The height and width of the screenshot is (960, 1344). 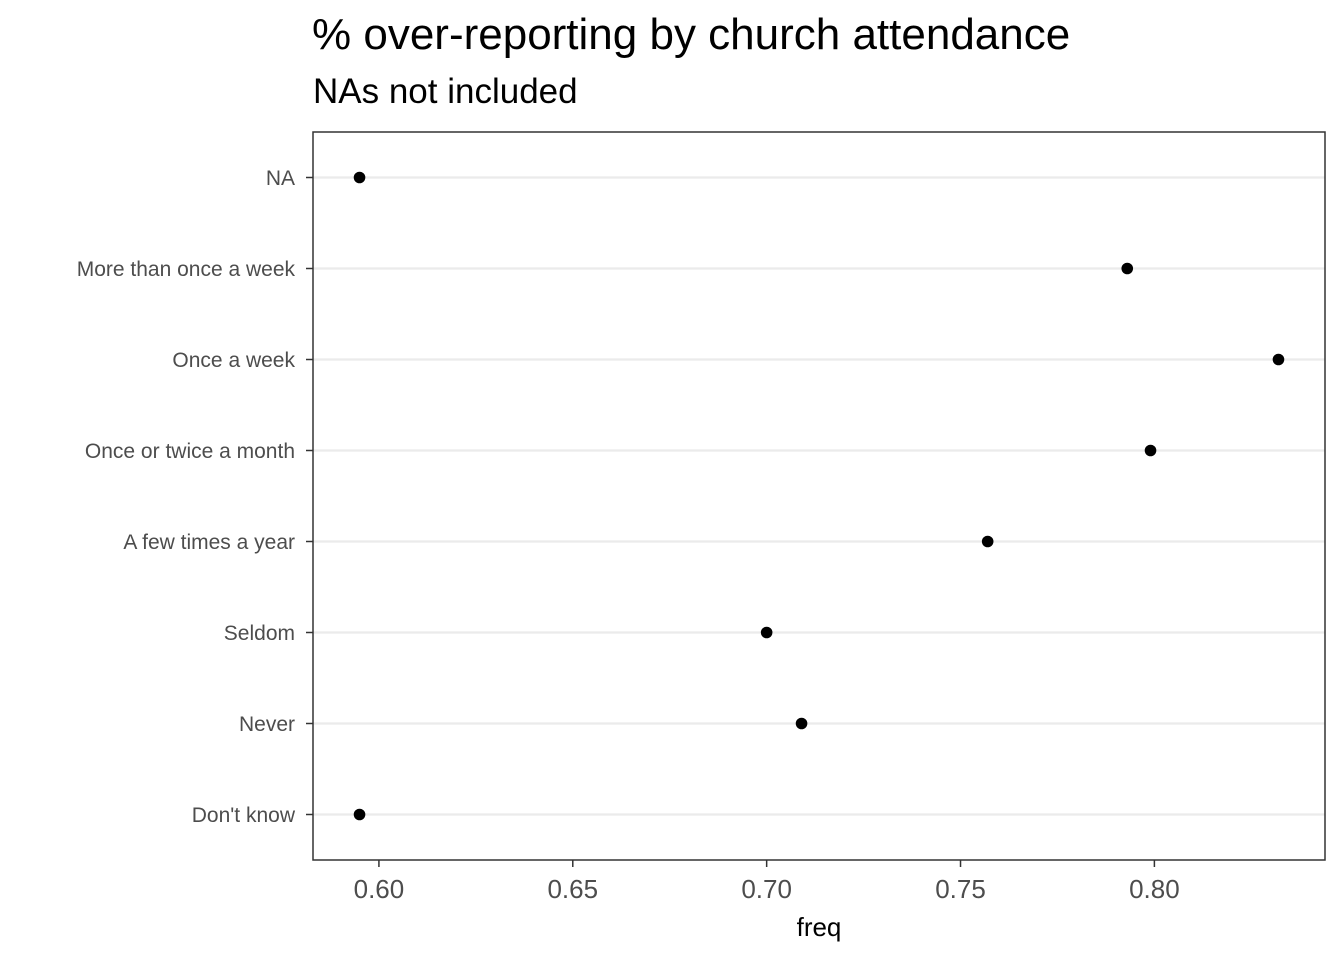 What do you see at coordinates (186, 269) in the screenshot?
I see `y-tick-label: More than once a week` at bounding box center [186, 269].